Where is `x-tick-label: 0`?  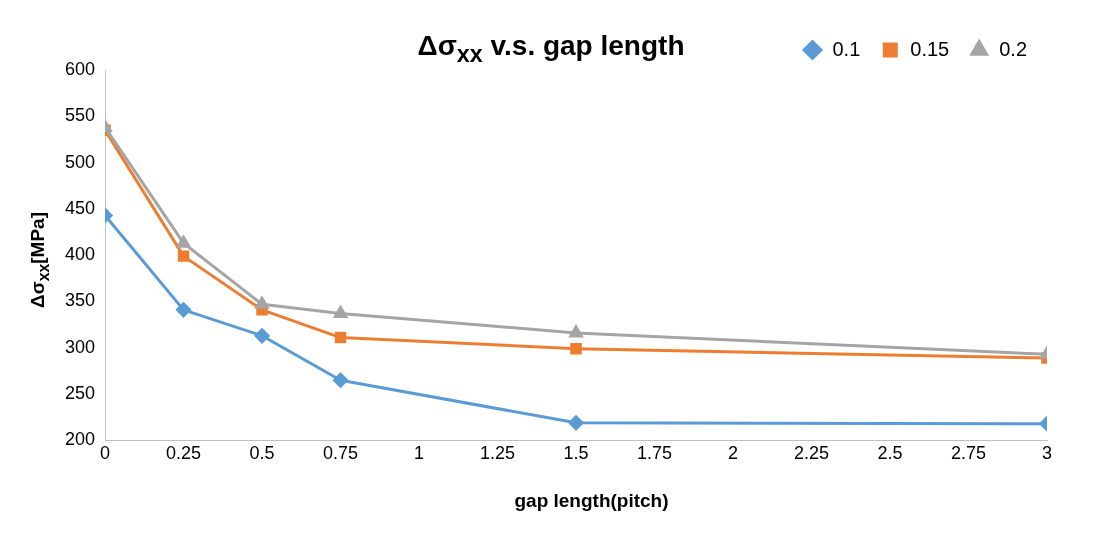 x-tick-label: 0 is located at coordinates (105, 453).